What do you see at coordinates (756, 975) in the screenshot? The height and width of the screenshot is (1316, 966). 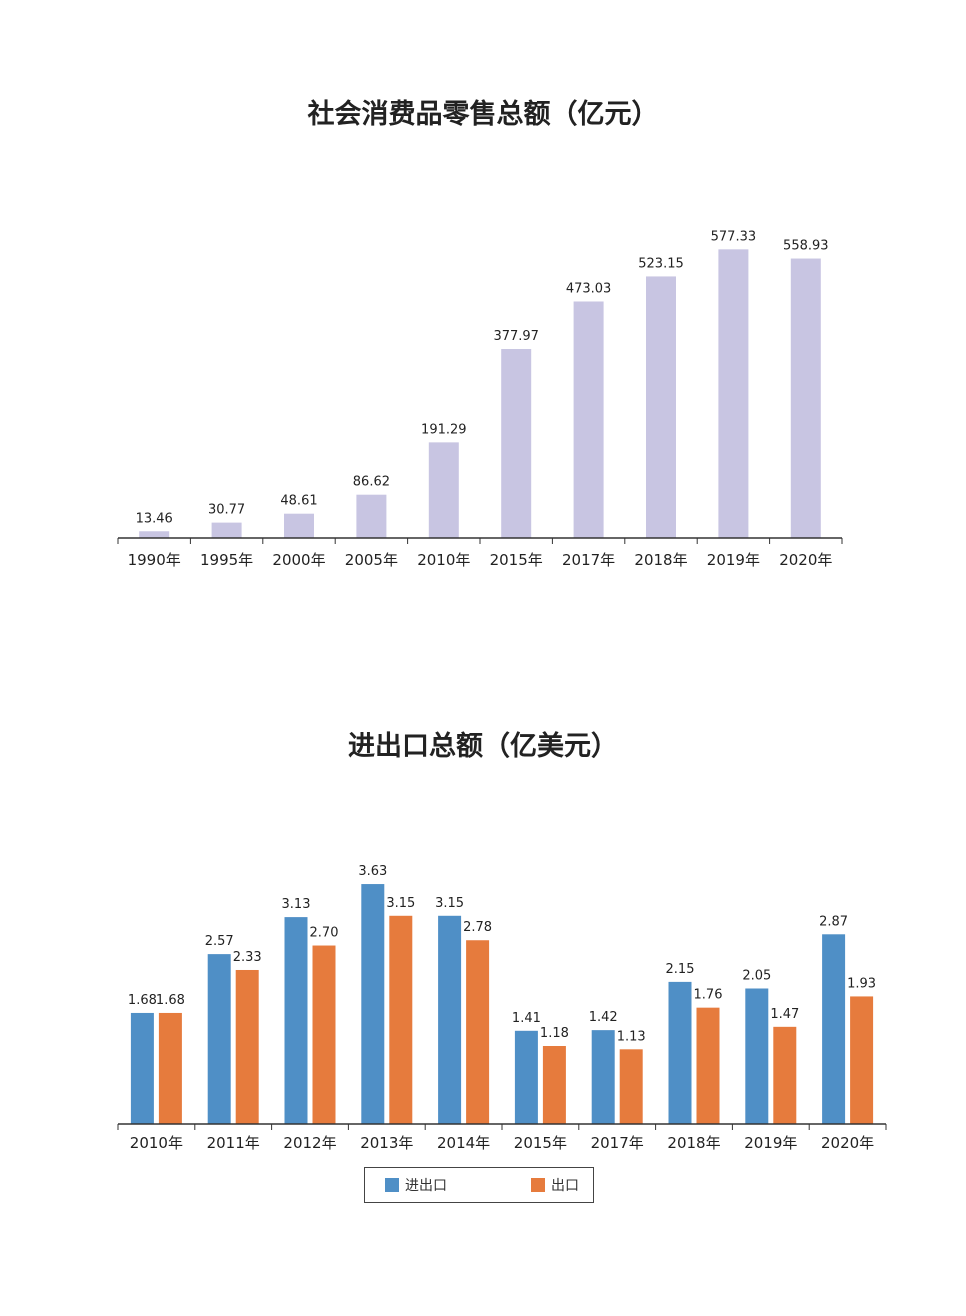 I see `import-export-value-label: 2.05` at bounding box center [756, 975].